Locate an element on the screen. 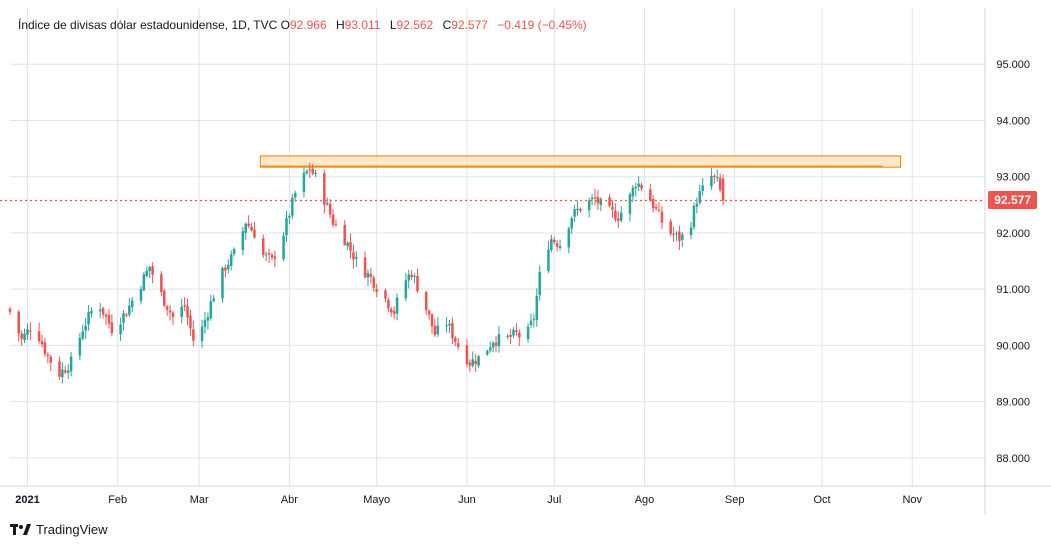 The height and width of the screenshot is (554, 1051). x-tick-label: Mayo is located at coordinates (376, 500).